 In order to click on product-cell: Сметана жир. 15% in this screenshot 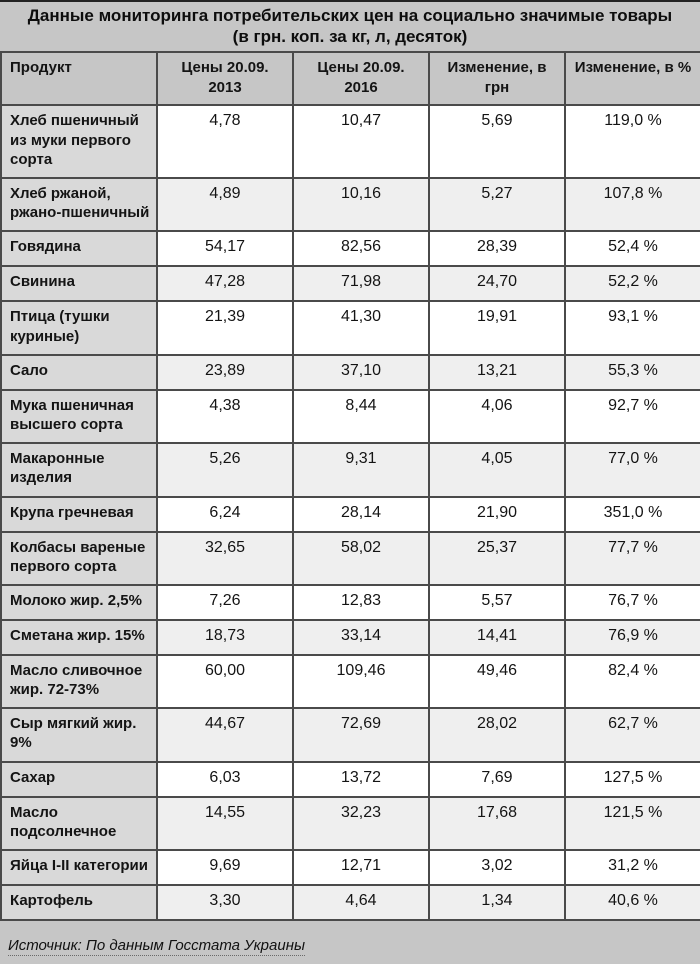, I will do `click(79, 637)`.